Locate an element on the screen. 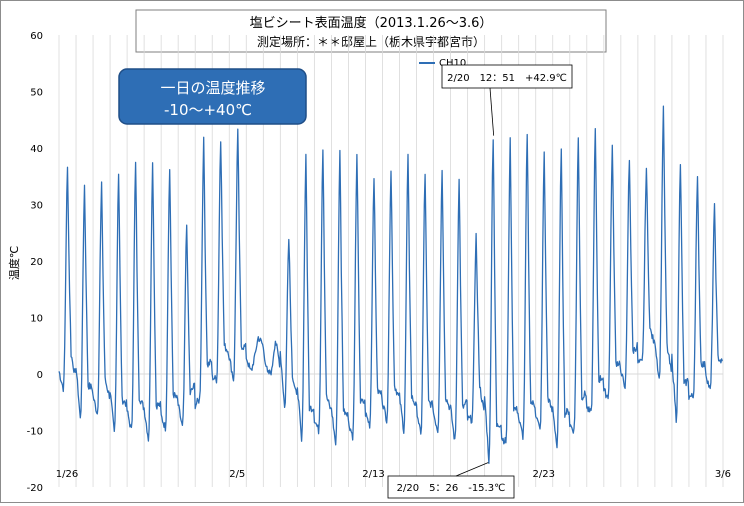  x-tick-label: 2/5 is located at coordinates (237, 474).